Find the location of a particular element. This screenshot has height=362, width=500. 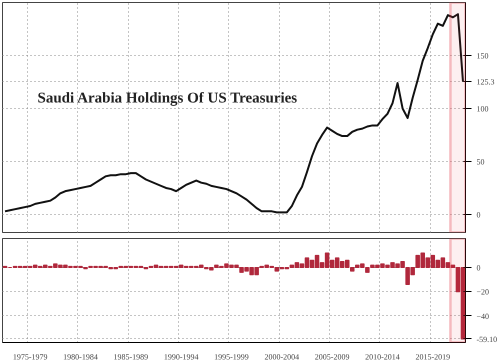

x-tick-label: 2005-2009 is located at coordinates (332, 357).